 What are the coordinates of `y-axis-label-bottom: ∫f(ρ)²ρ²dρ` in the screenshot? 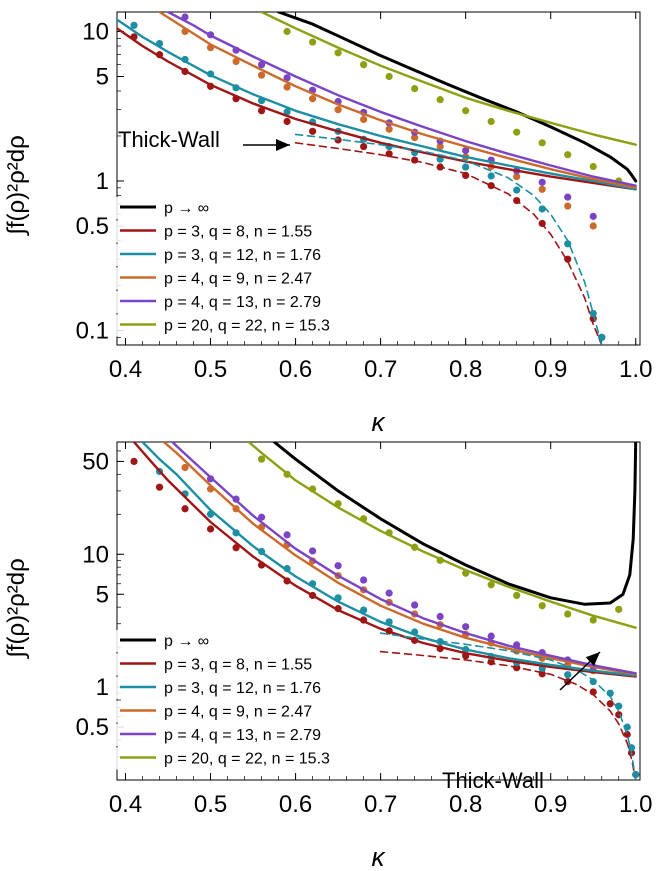 It's located at (16, 609).